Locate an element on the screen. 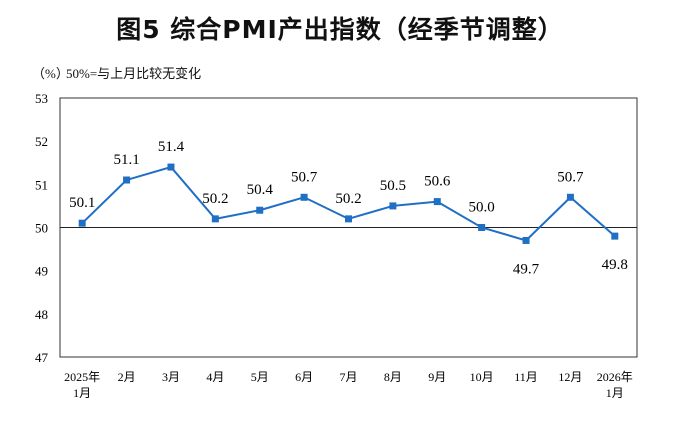 Image resolution: width=680 pixels, height=423 pixels. x-tick-label: 11月 is located at coordinates (526, 377).